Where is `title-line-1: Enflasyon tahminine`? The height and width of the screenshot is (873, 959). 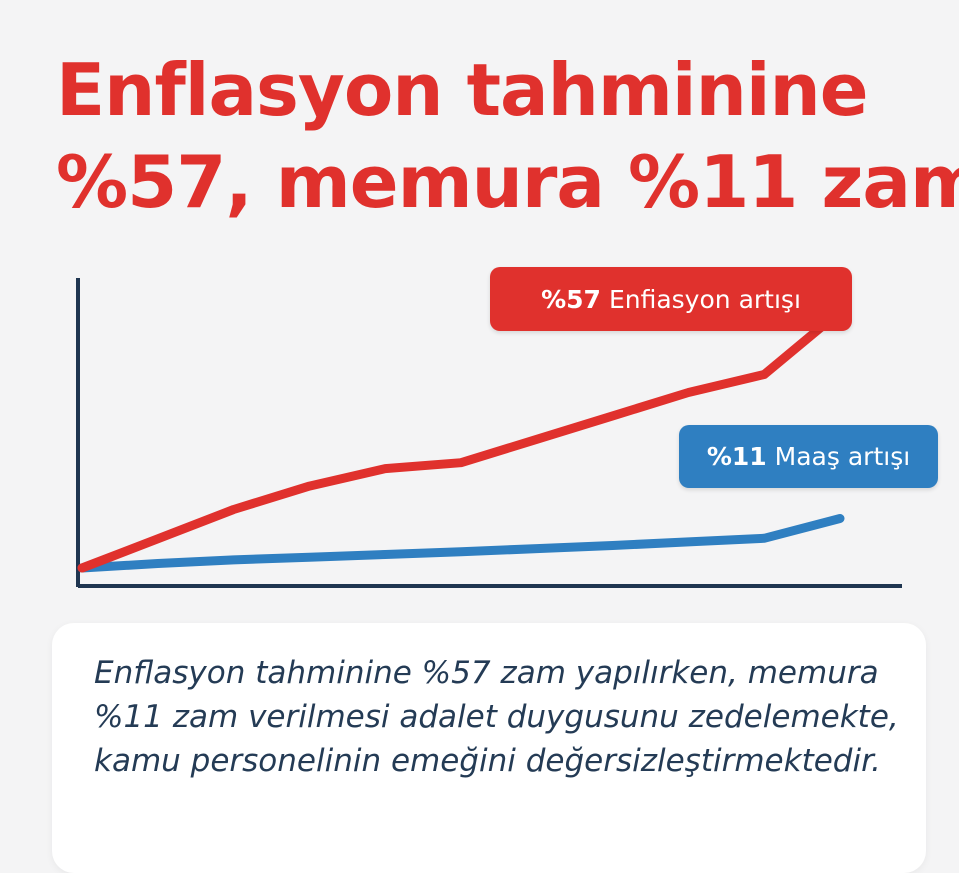
title-line-1: Enflasyon tahminine is located at coordinates (462, 90).